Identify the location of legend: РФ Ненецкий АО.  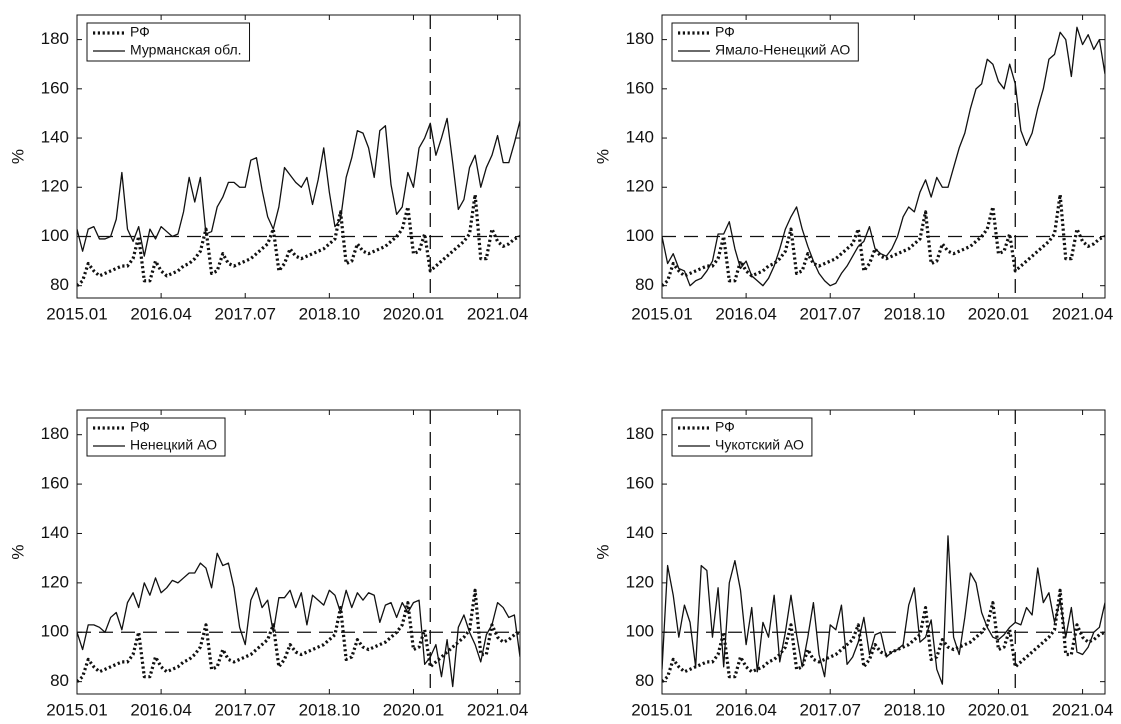
(156, 437).